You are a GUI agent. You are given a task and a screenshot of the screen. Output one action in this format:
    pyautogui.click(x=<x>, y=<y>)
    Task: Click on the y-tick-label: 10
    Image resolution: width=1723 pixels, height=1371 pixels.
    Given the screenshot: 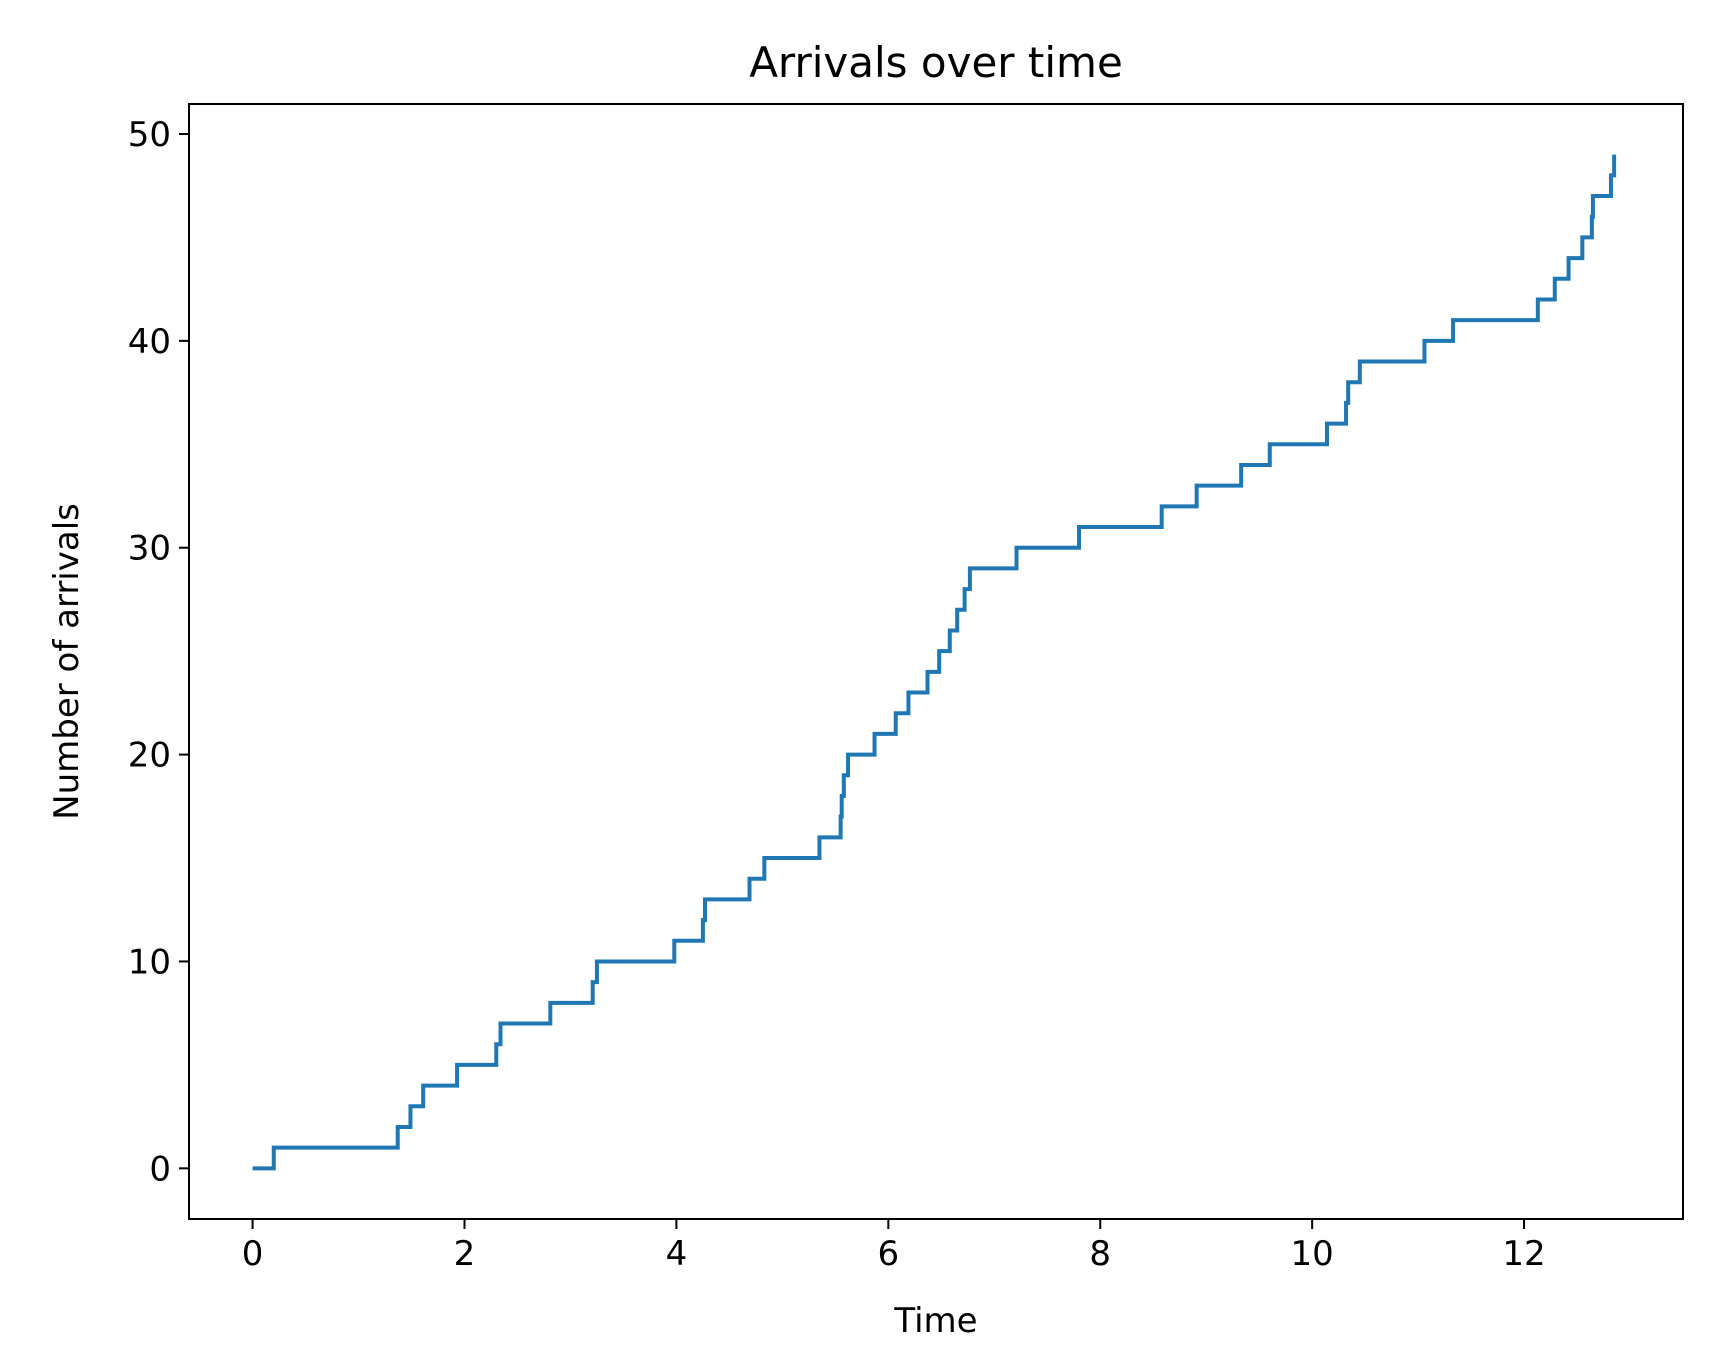 What is the action you would take?
    pyautogui.click(x=149, y=962)
    